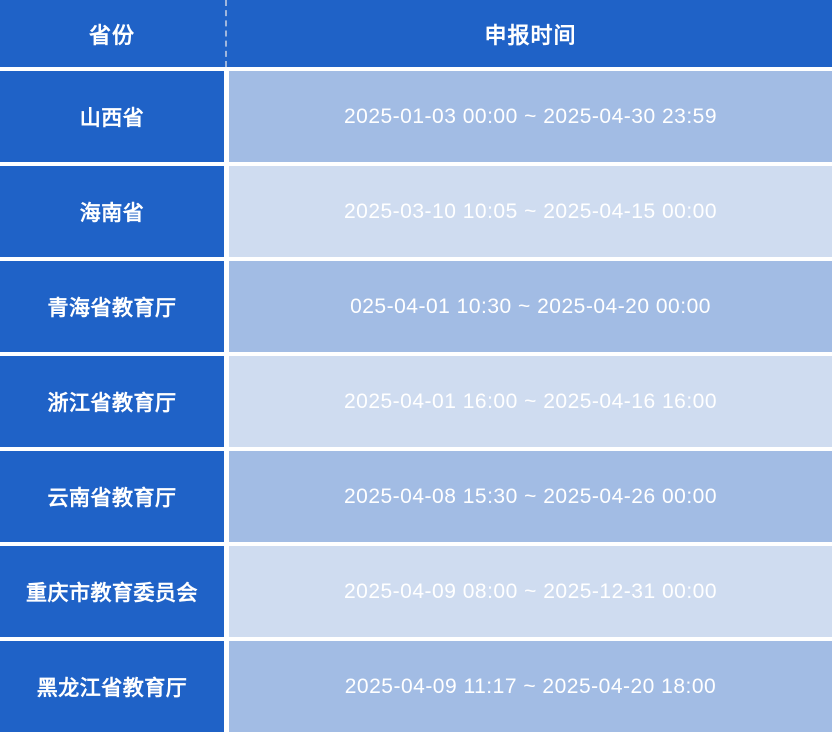 This screenshot has height=734, width=832. Describe the element at coordinates (530, 306) in the screenshot. I see `application-time-cell: 025-04-01 10:30 ~ 2025-04-20 00:00` at that location.